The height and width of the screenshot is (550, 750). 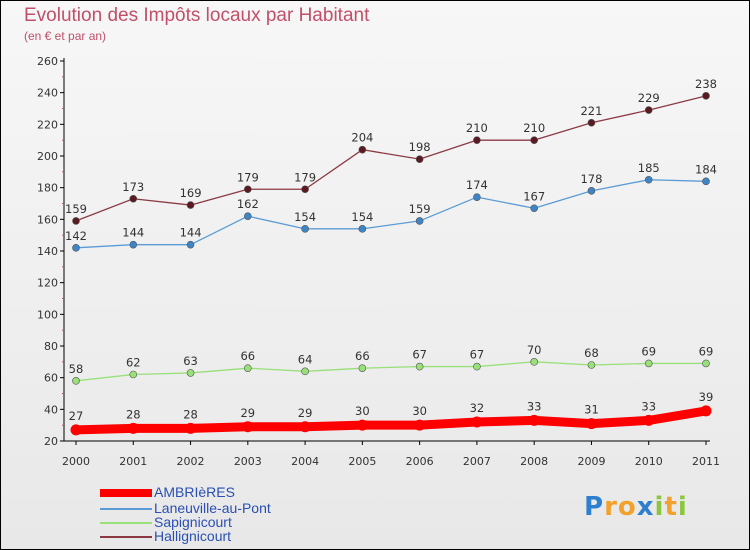 I want to click on x-tick-label: 2007, so click(x=477, y=461).